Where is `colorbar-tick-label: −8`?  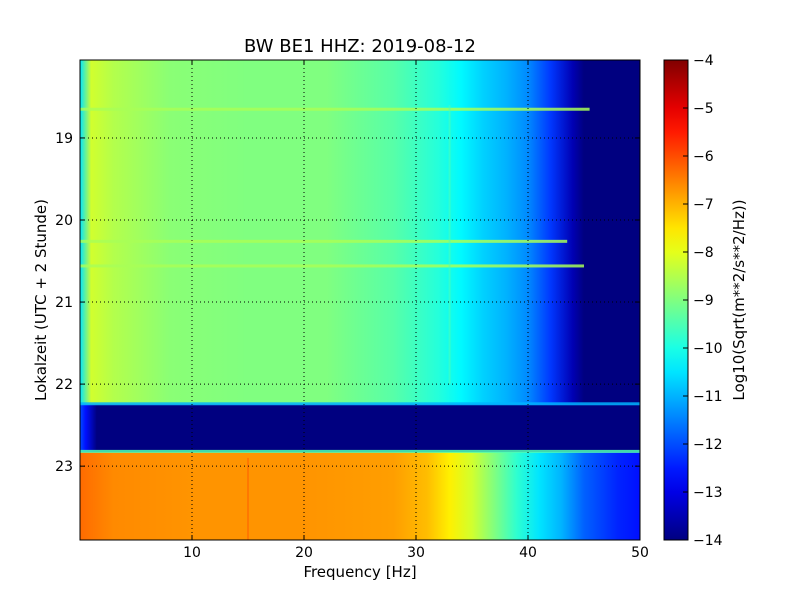 colorbar-tick-label: −8 is located at coordinates (703, 253).